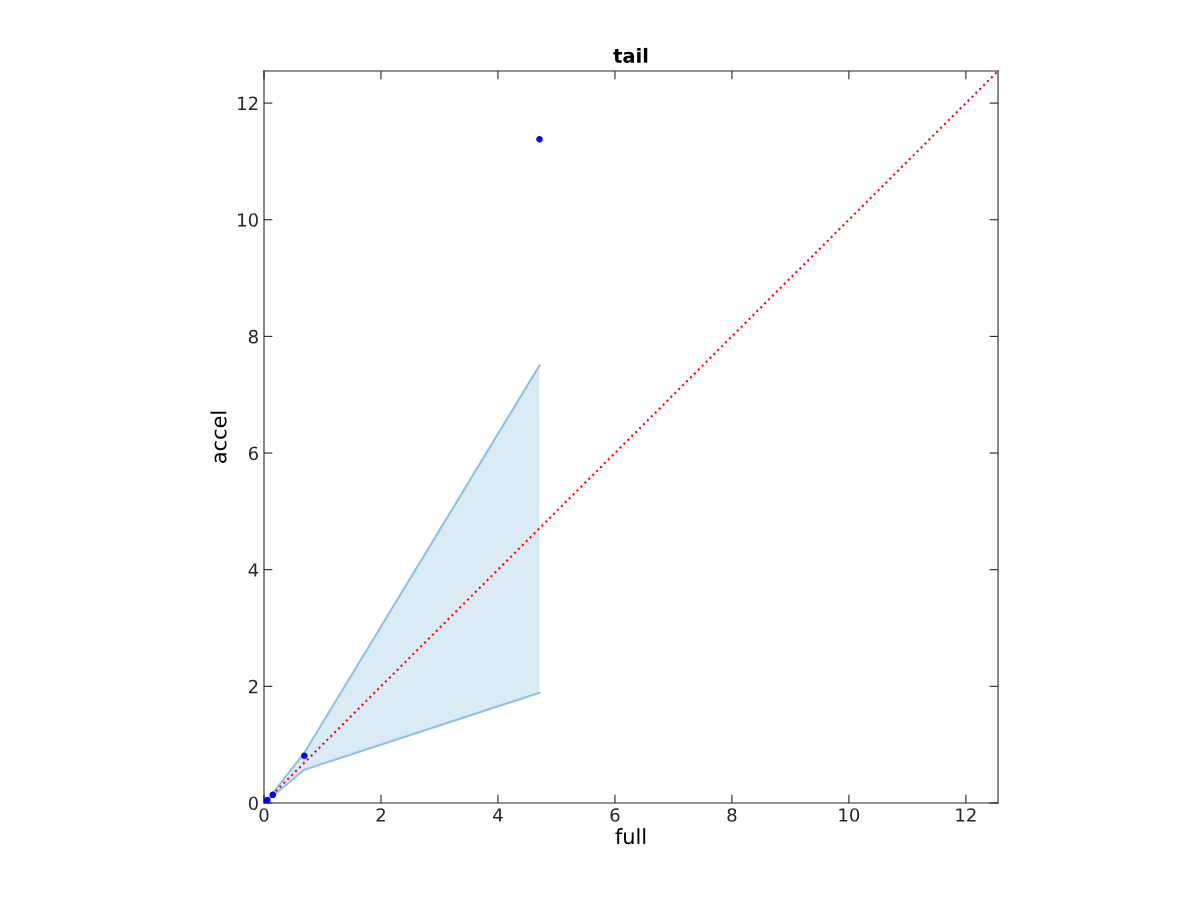  I want to click on x-tick-label: 0, so click(264, 815).